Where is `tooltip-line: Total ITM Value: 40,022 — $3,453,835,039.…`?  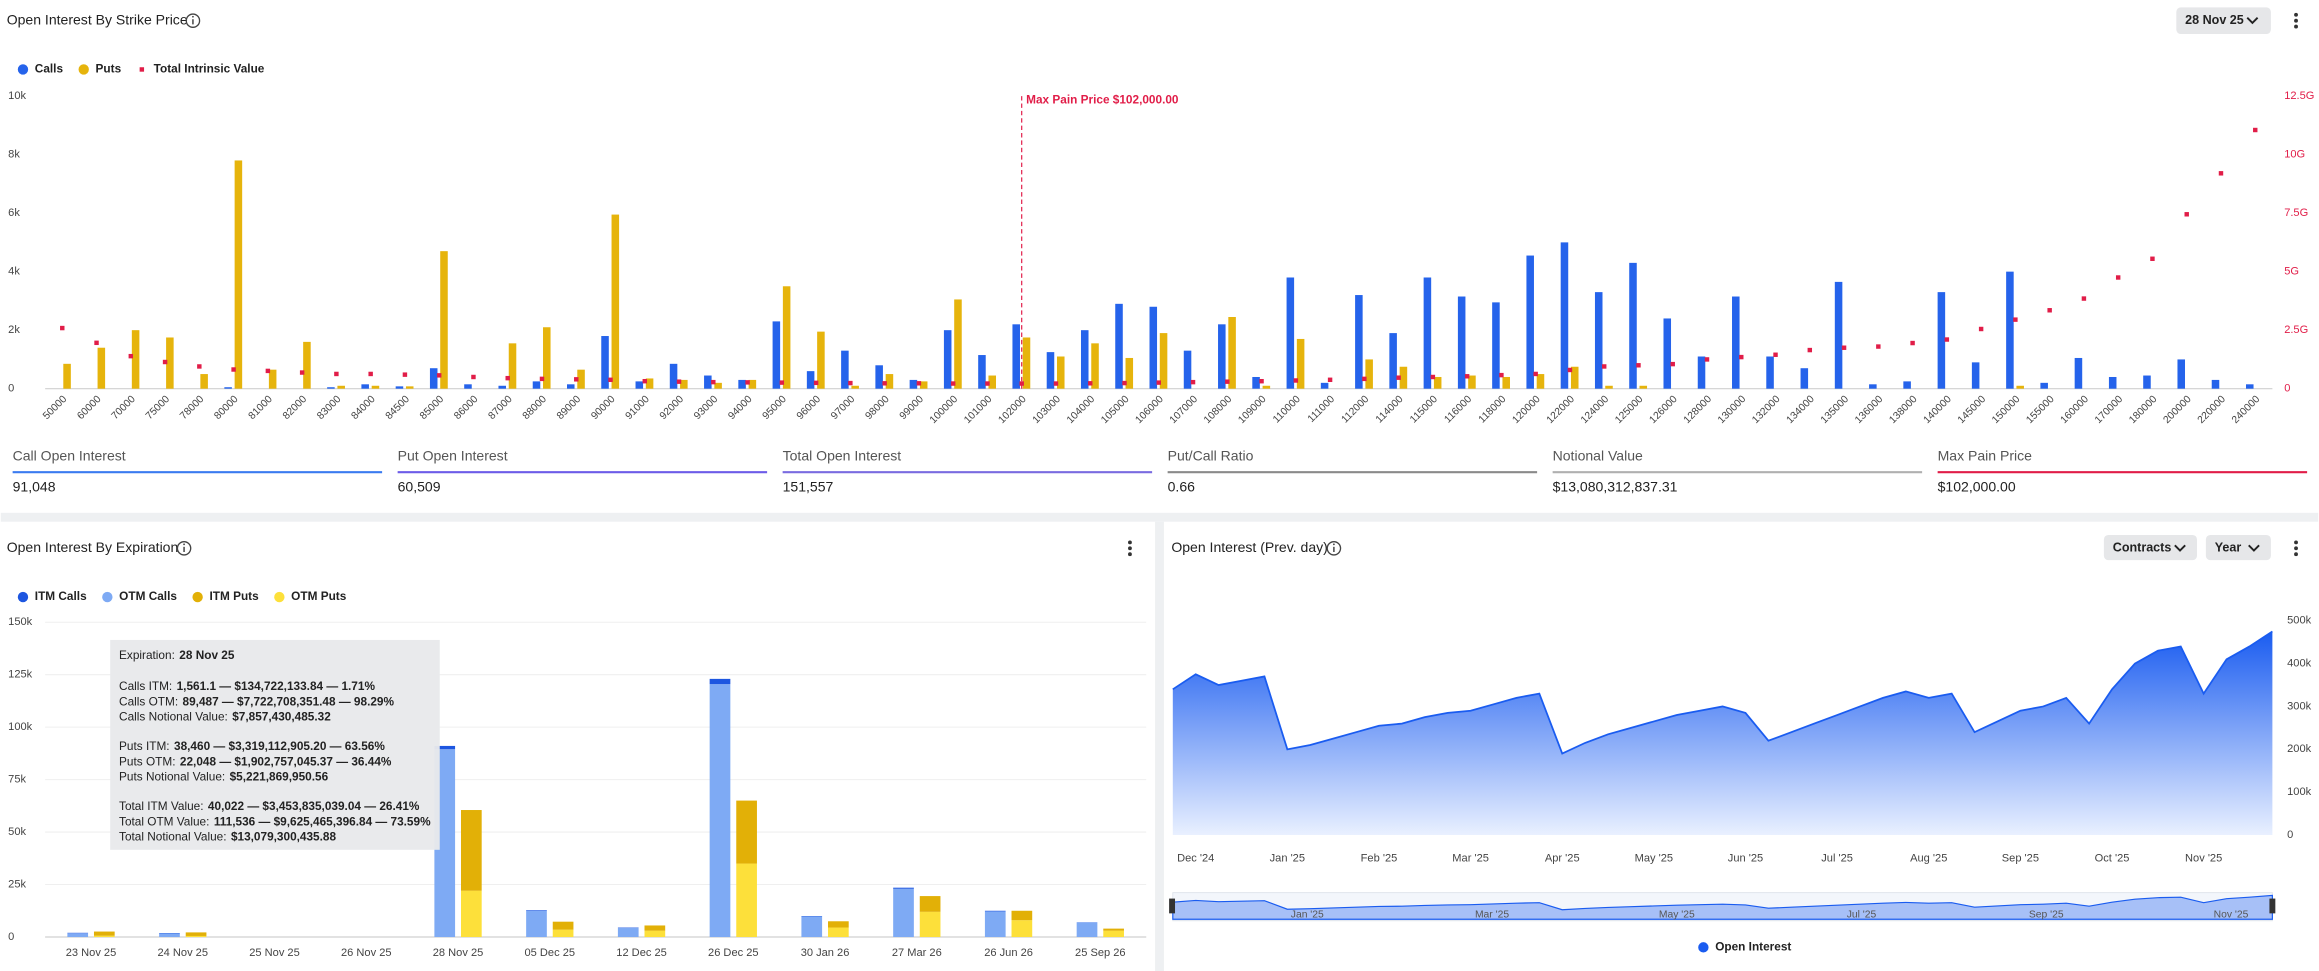 tooltip-line: Total ITM Value: 40,022 — $3,453,835,039.… is located at coordinates (269, 806).